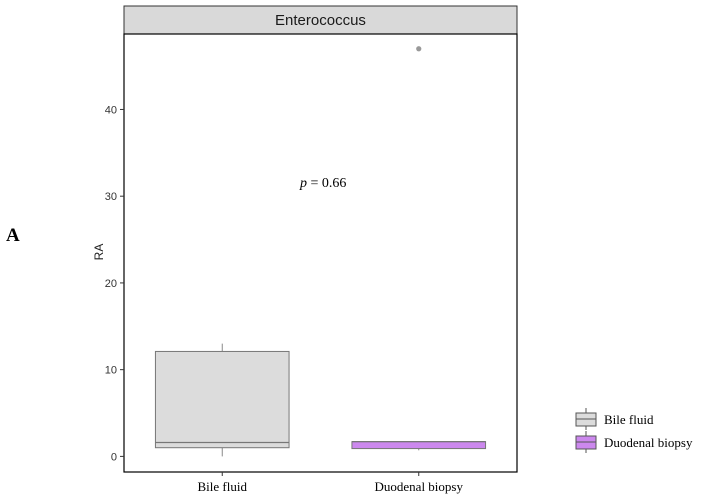  What do you see at coordinates (419, 49) in the screenshot?
I see `outlier-point` at bounding box center [419, 49].